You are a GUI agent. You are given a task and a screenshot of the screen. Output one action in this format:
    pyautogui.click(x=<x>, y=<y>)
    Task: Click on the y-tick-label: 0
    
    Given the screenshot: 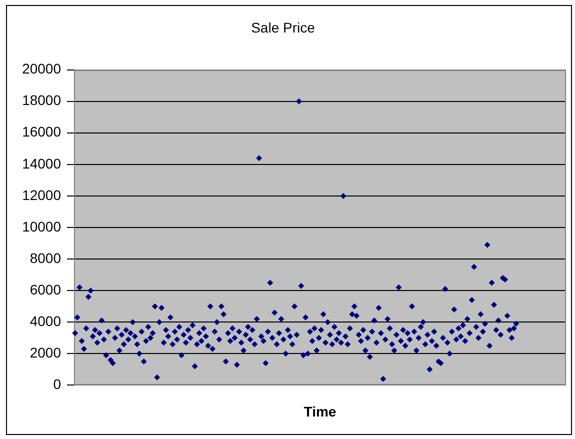 What is the action you would take?
    pyautogui.click(x=57, y=384)
    